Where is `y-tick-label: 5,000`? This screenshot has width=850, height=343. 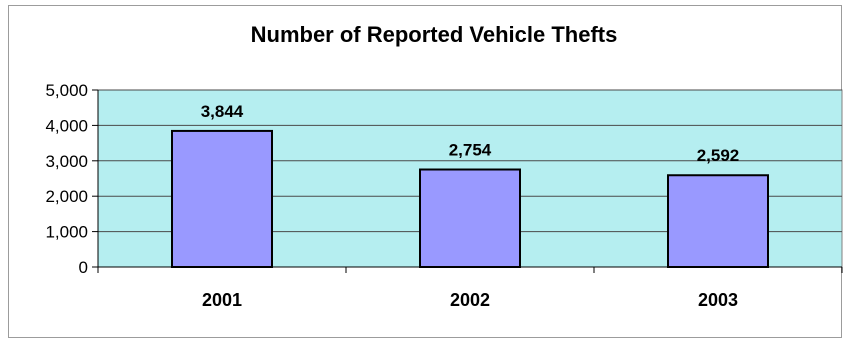 y-tick-label: 5,000 is located at coordinates (66, 90).